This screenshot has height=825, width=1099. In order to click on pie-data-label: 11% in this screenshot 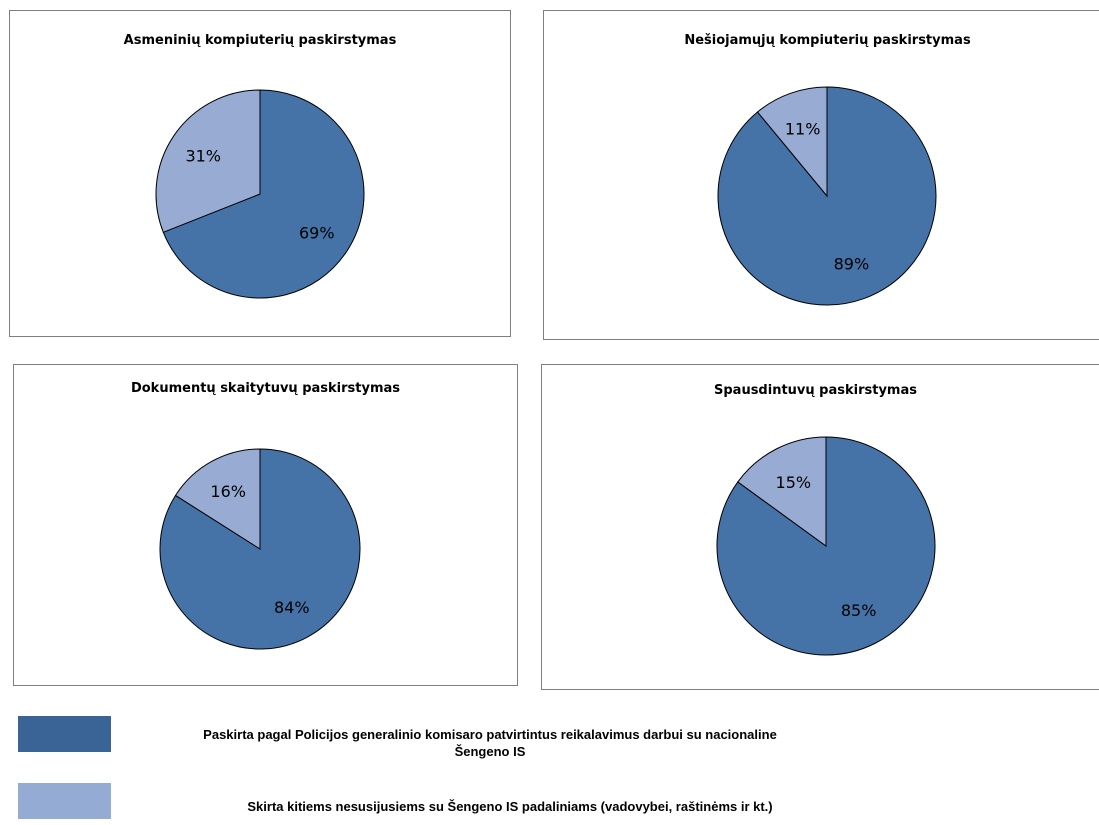, I will do `click(803, 128)`.